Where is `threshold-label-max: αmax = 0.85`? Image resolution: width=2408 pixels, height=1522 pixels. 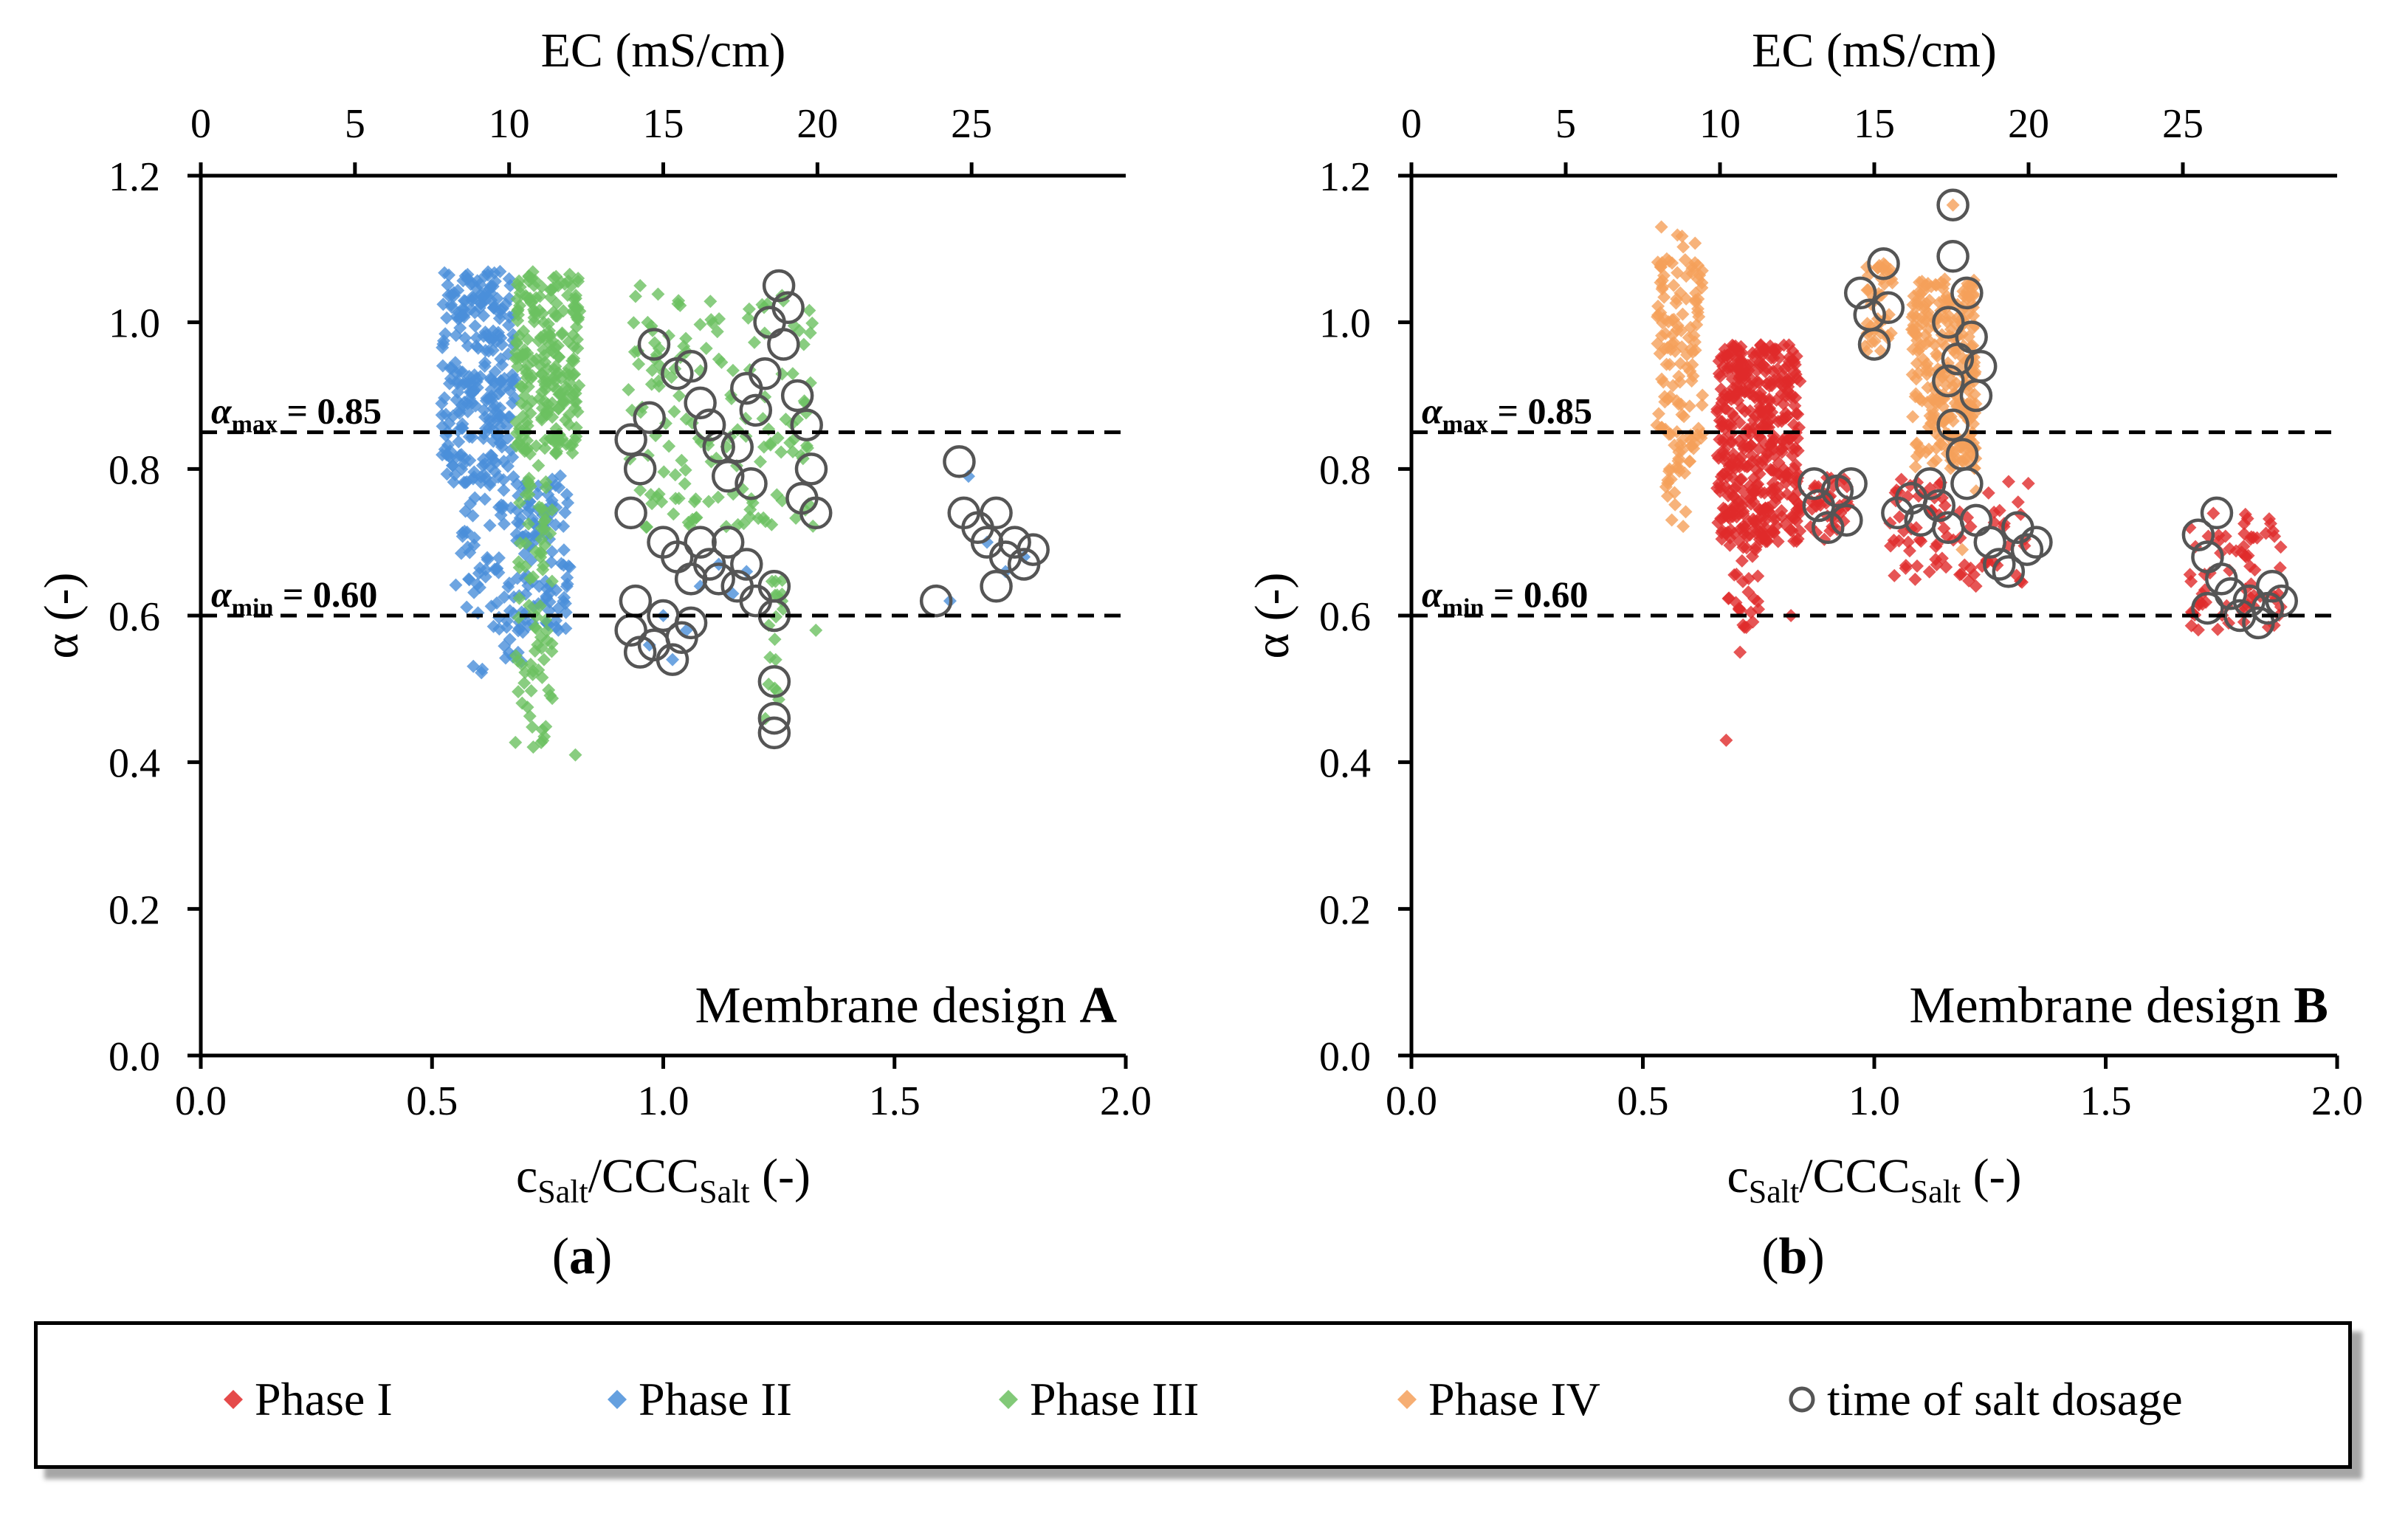
threshold-label-max: αmax = 0.85 is located at coordinates (1507, 414).